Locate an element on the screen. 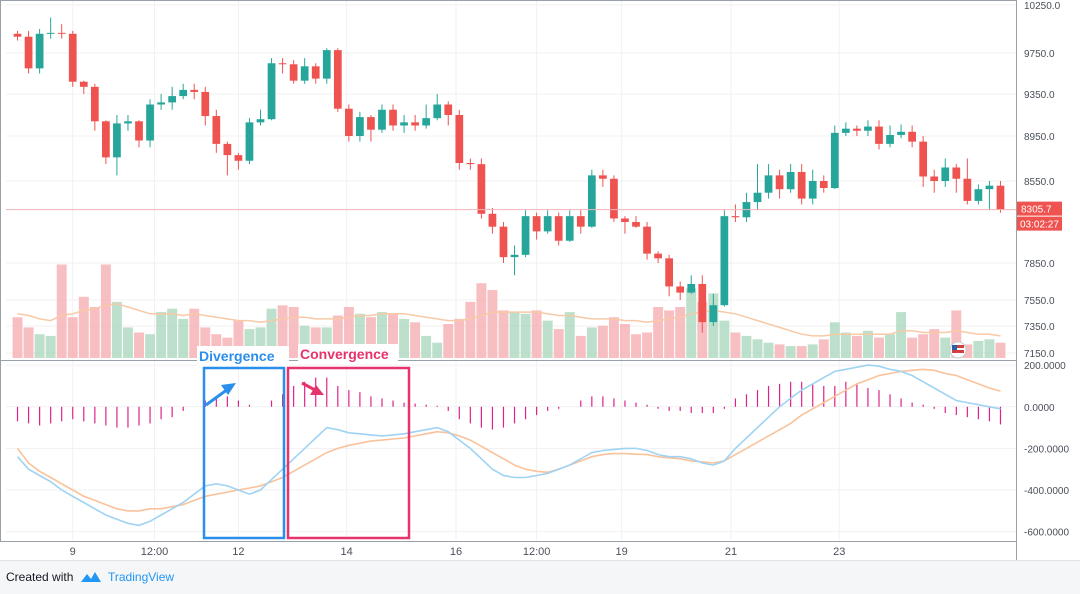 The height and width of the screenshot is (594, 1080). time-tick-label: 12:00 is located at coordinates (155, 552).